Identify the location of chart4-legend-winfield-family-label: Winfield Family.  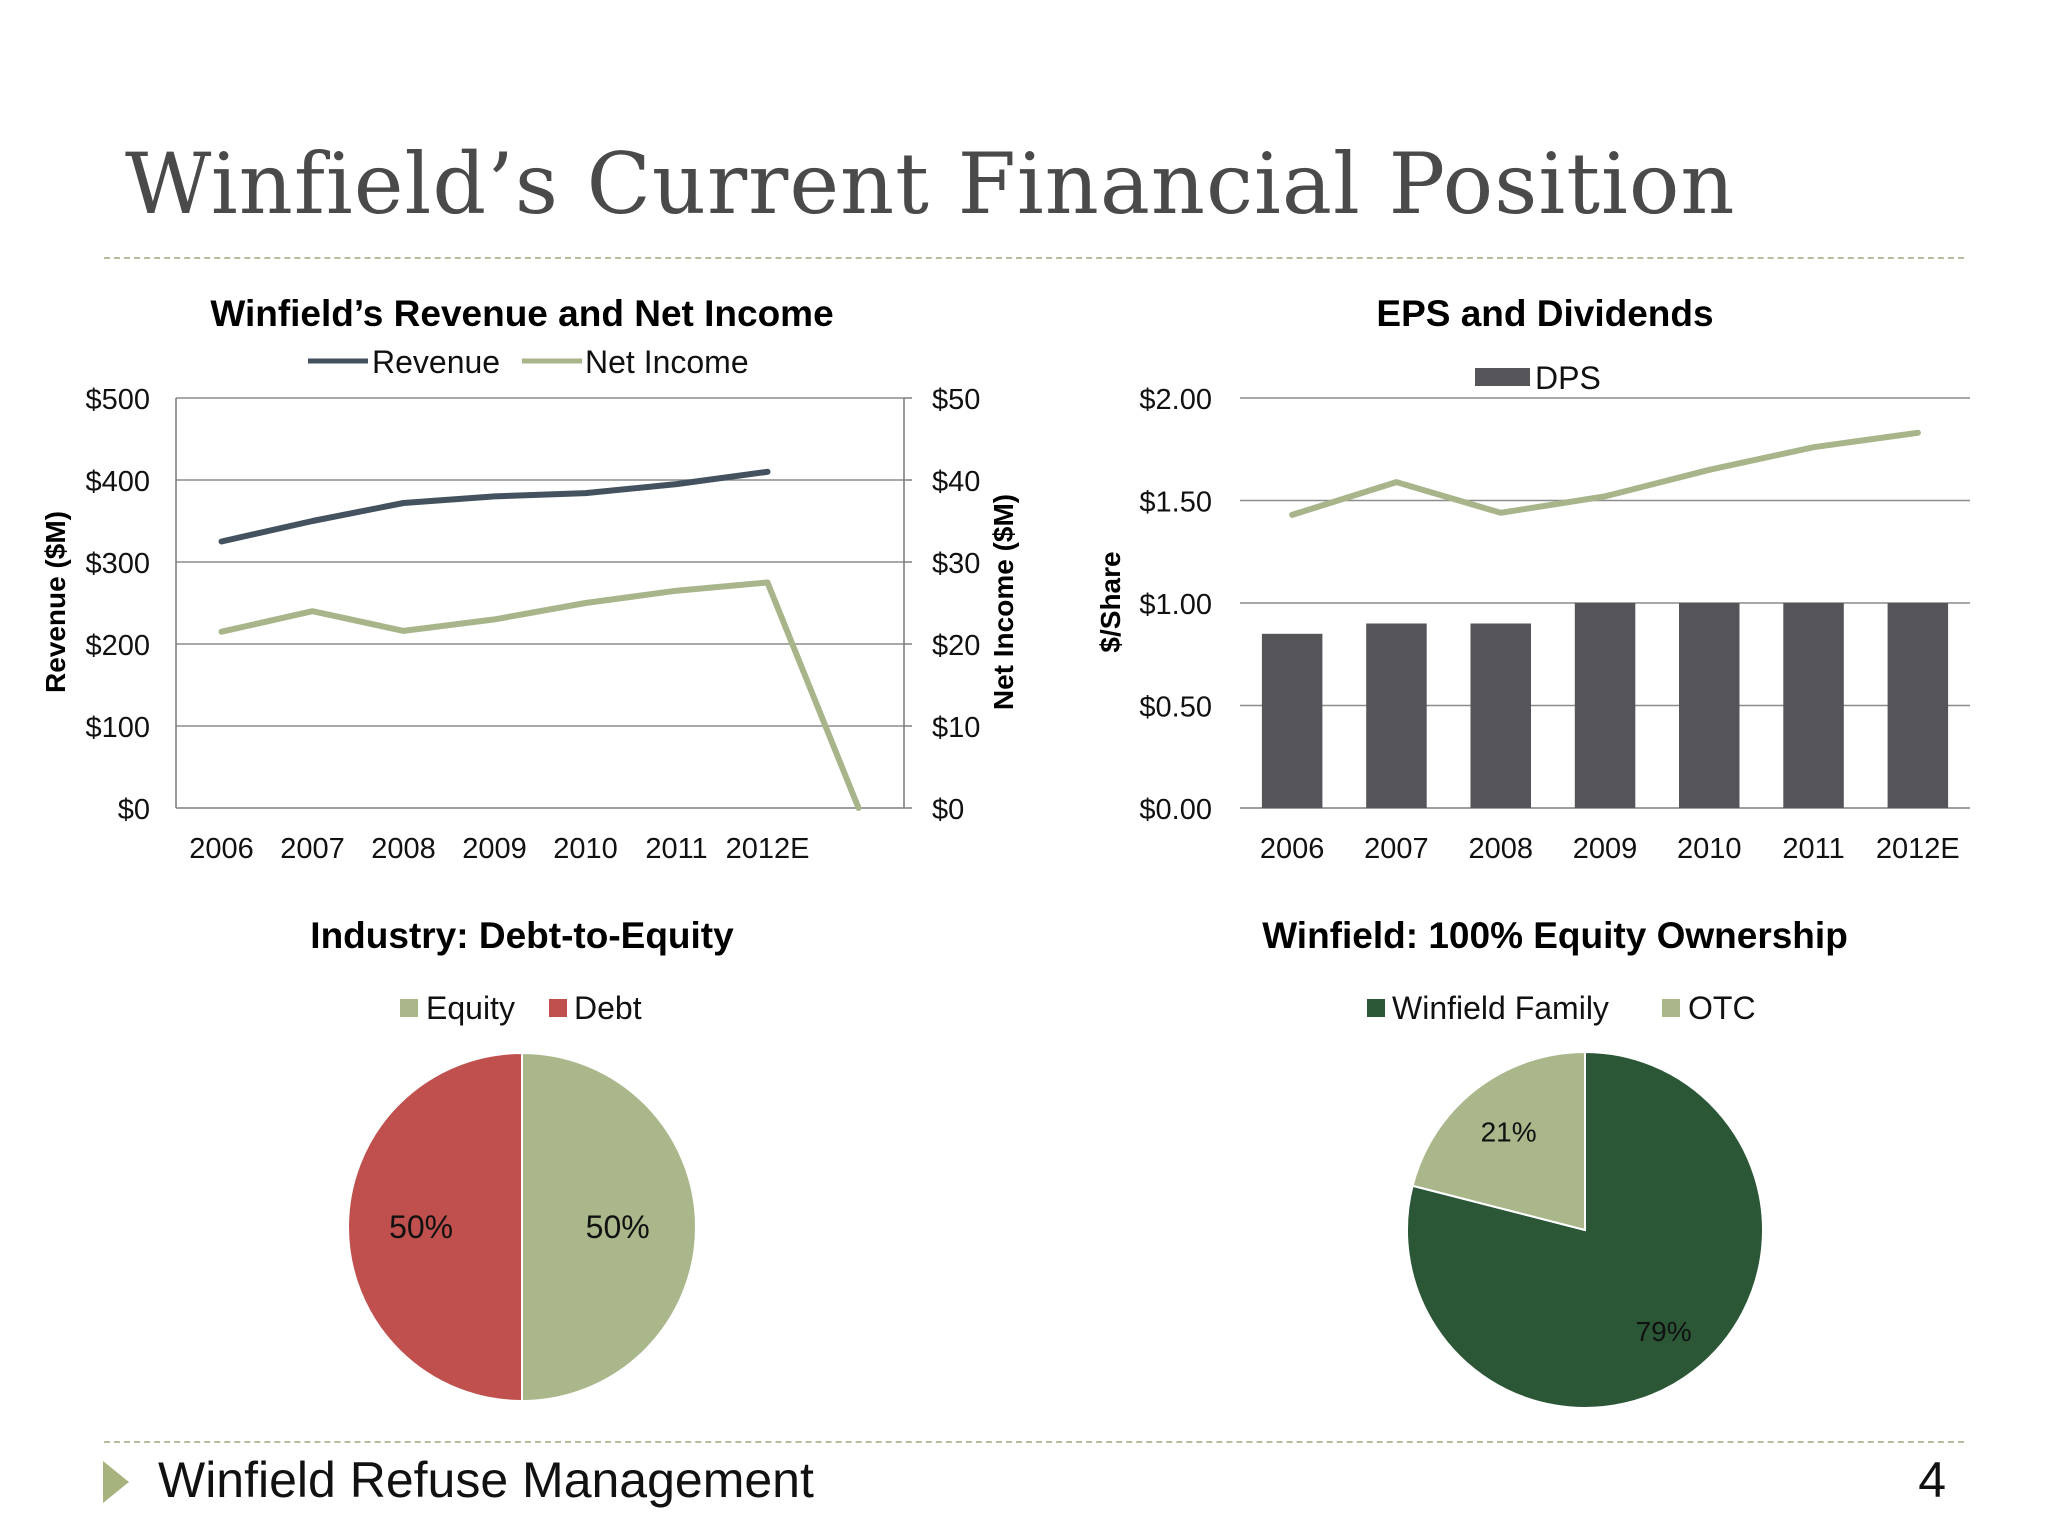
(1500, 1008).